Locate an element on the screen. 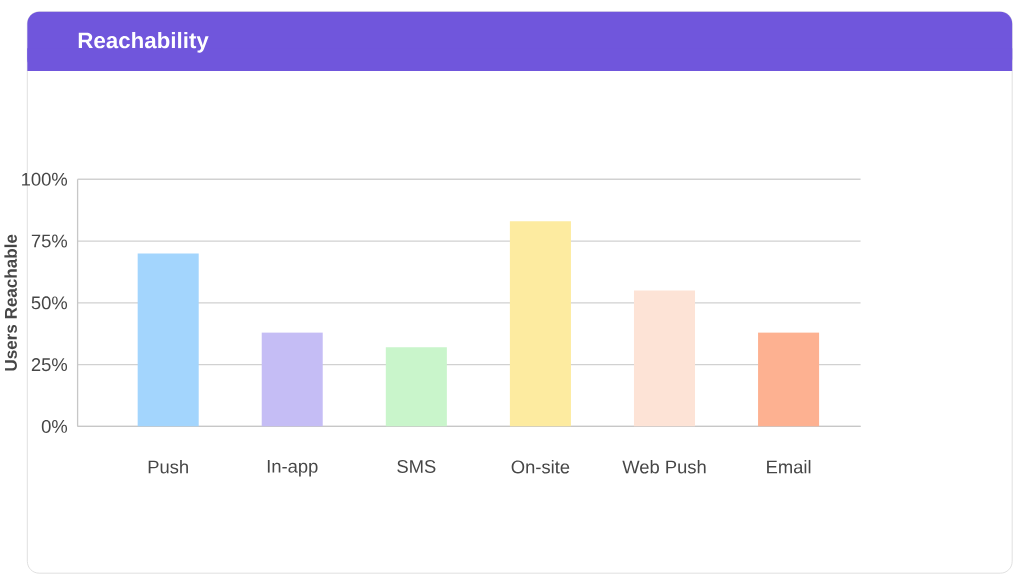 This screenshot has height=585, width=1024. x-tick-label: SMS is located at coordinates (416, 466).